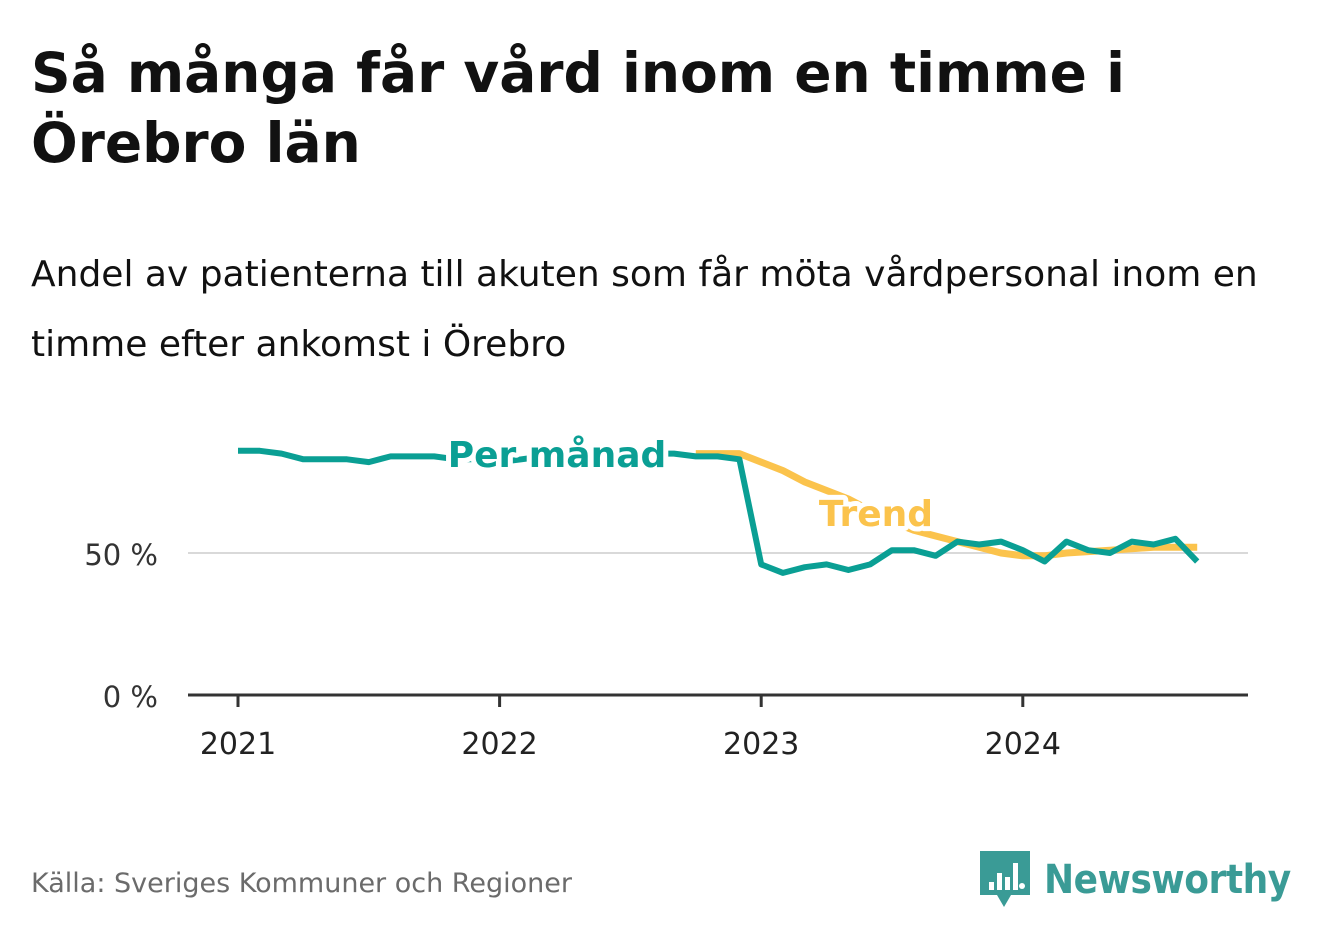 This screenshot has width=1322, height=939. Describe the element at coordinates (690, 485) in the screenshot. I see `label-layer: Per månad Trend` at that location.